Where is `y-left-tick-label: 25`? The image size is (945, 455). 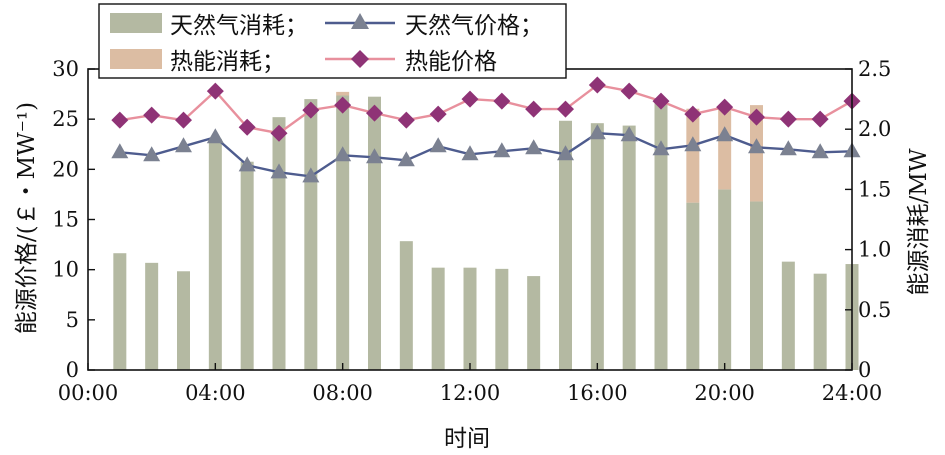
y-left-tick-label: 25 is located at coordinates (65, 119).